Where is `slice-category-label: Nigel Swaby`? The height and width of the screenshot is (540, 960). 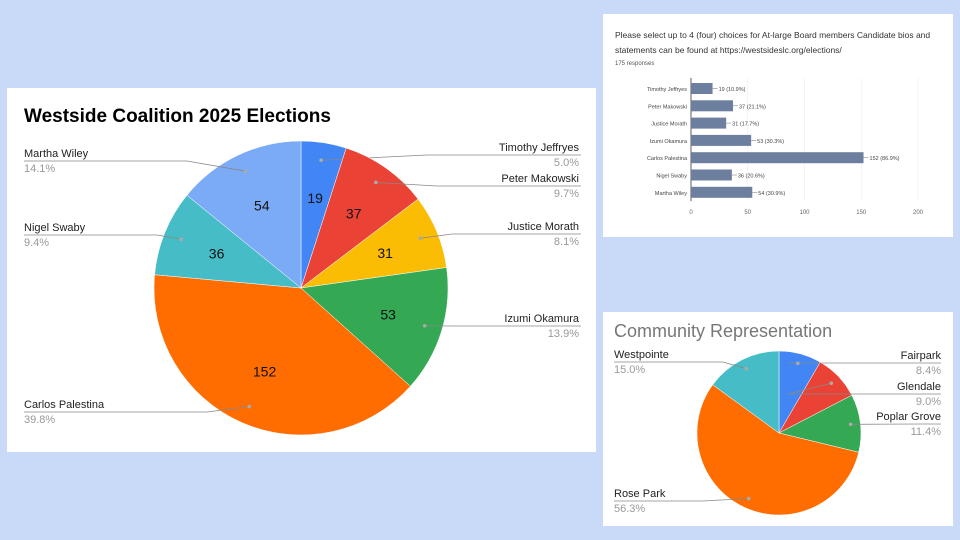
slice-category-label: Nigel Swaby is located at coordinates (55, 228).